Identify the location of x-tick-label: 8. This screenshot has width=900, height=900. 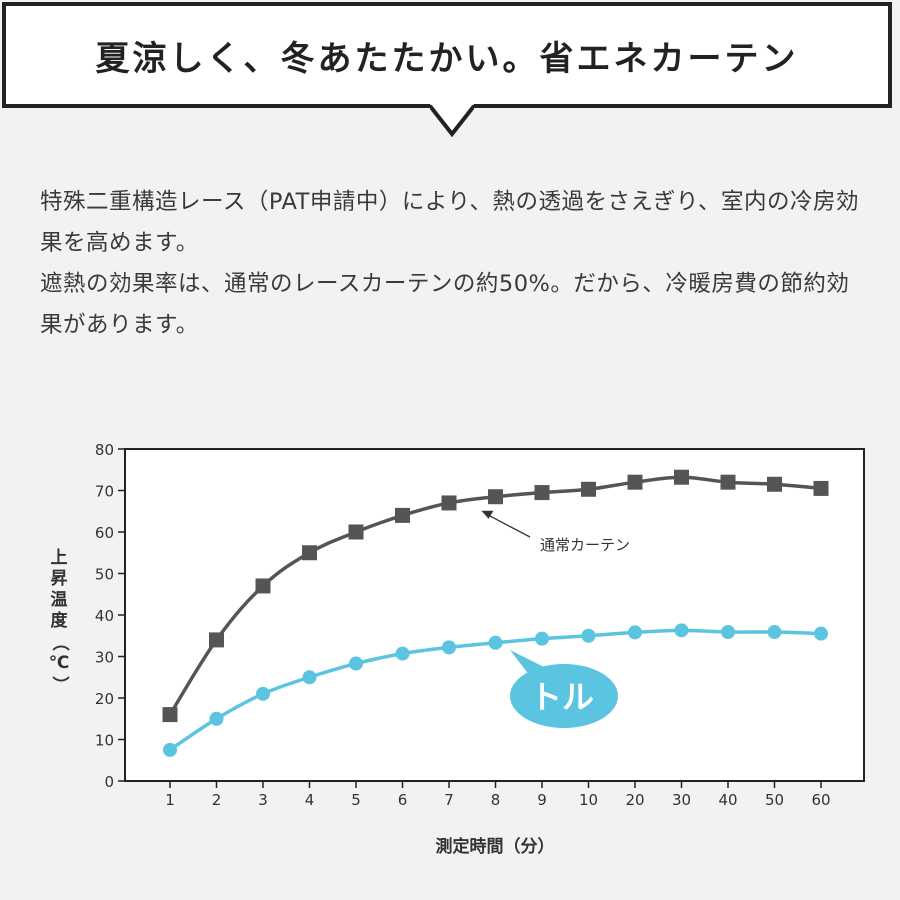
(496, 800).